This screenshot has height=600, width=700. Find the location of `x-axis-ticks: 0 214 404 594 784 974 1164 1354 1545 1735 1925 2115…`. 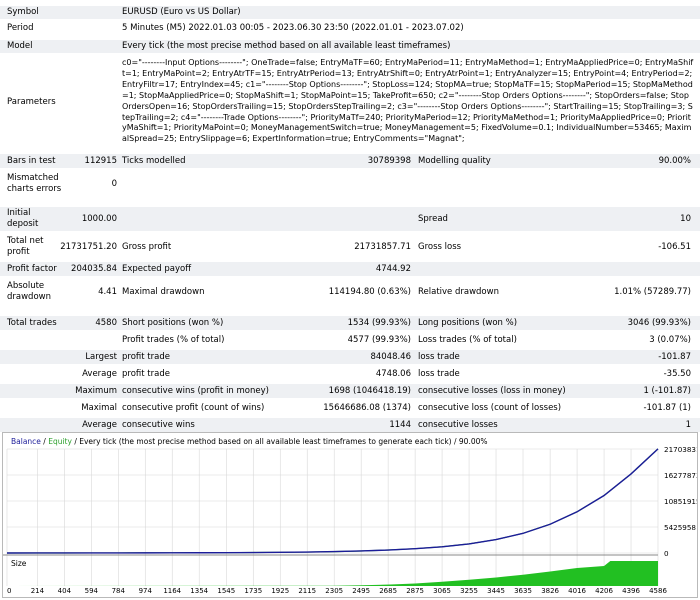

x-axis-ticks: 0 214 404 594 784 974 1164 1354 1545 1735 1925 2115… is located at coordinates (337, 591).